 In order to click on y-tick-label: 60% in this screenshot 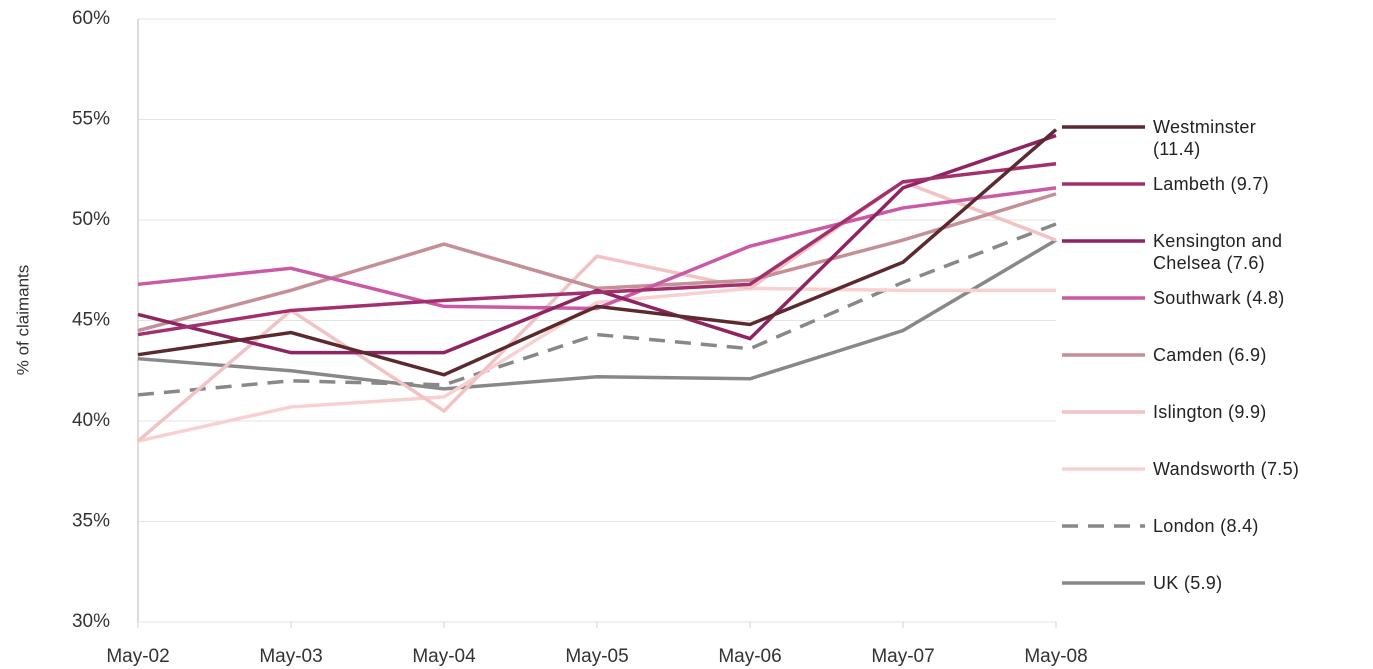, I will do `click(91, 18)`.